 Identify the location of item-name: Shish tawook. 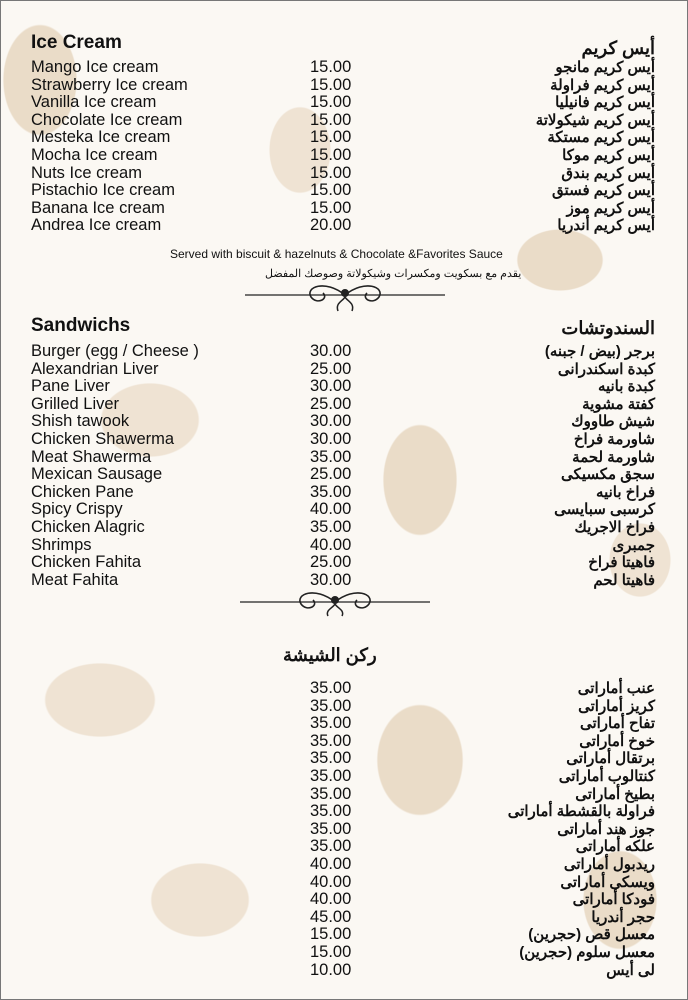
(80, 421).